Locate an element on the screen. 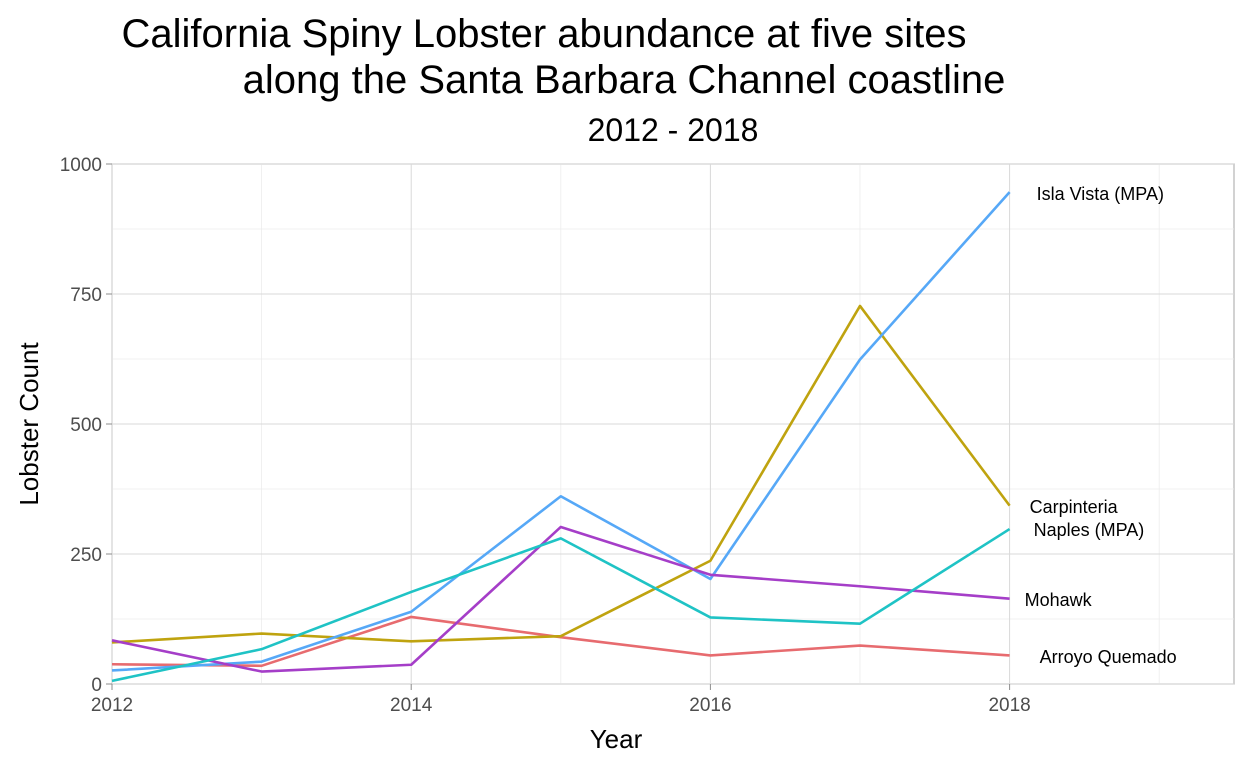 Image resolution: width=1248 pixels, height=768 pixels. y-tick-label: 1000 is located at coordinates (81, 165).